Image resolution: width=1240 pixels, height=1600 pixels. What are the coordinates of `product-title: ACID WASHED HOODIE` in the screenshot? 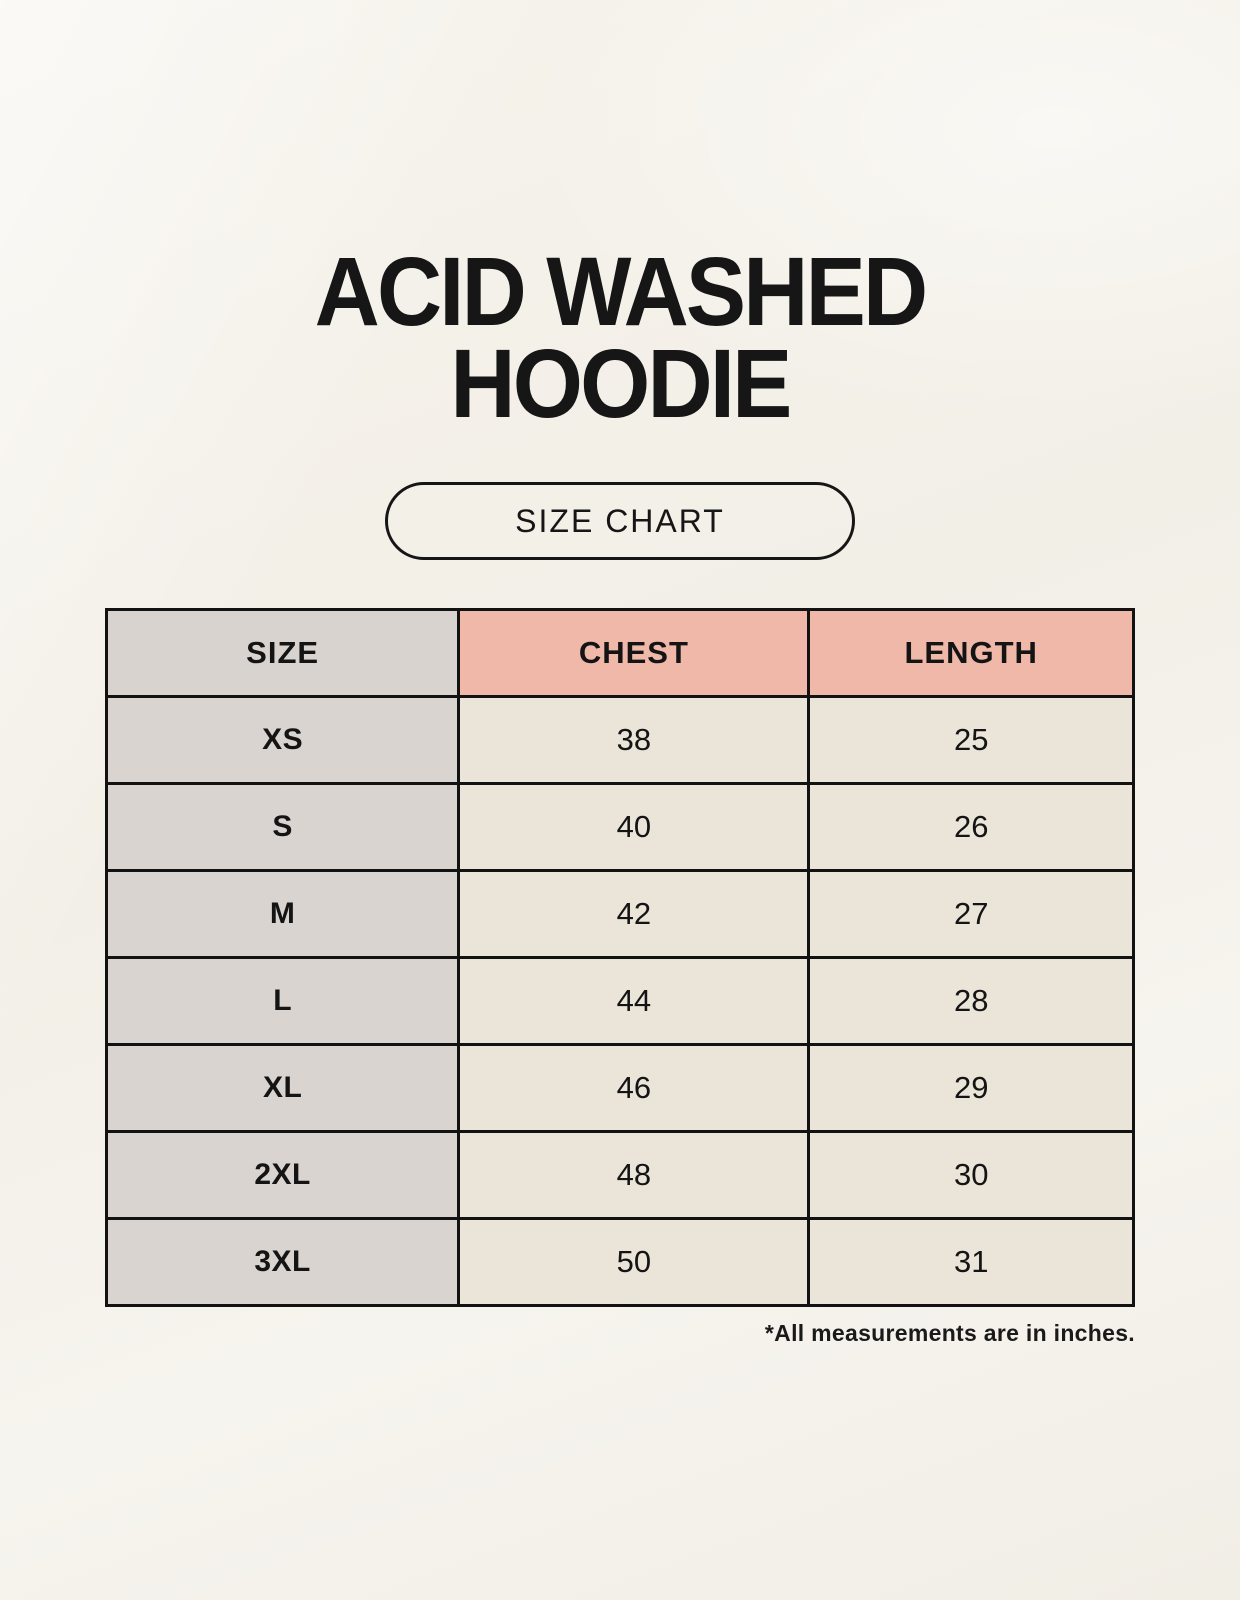 It's located at (619, 337).